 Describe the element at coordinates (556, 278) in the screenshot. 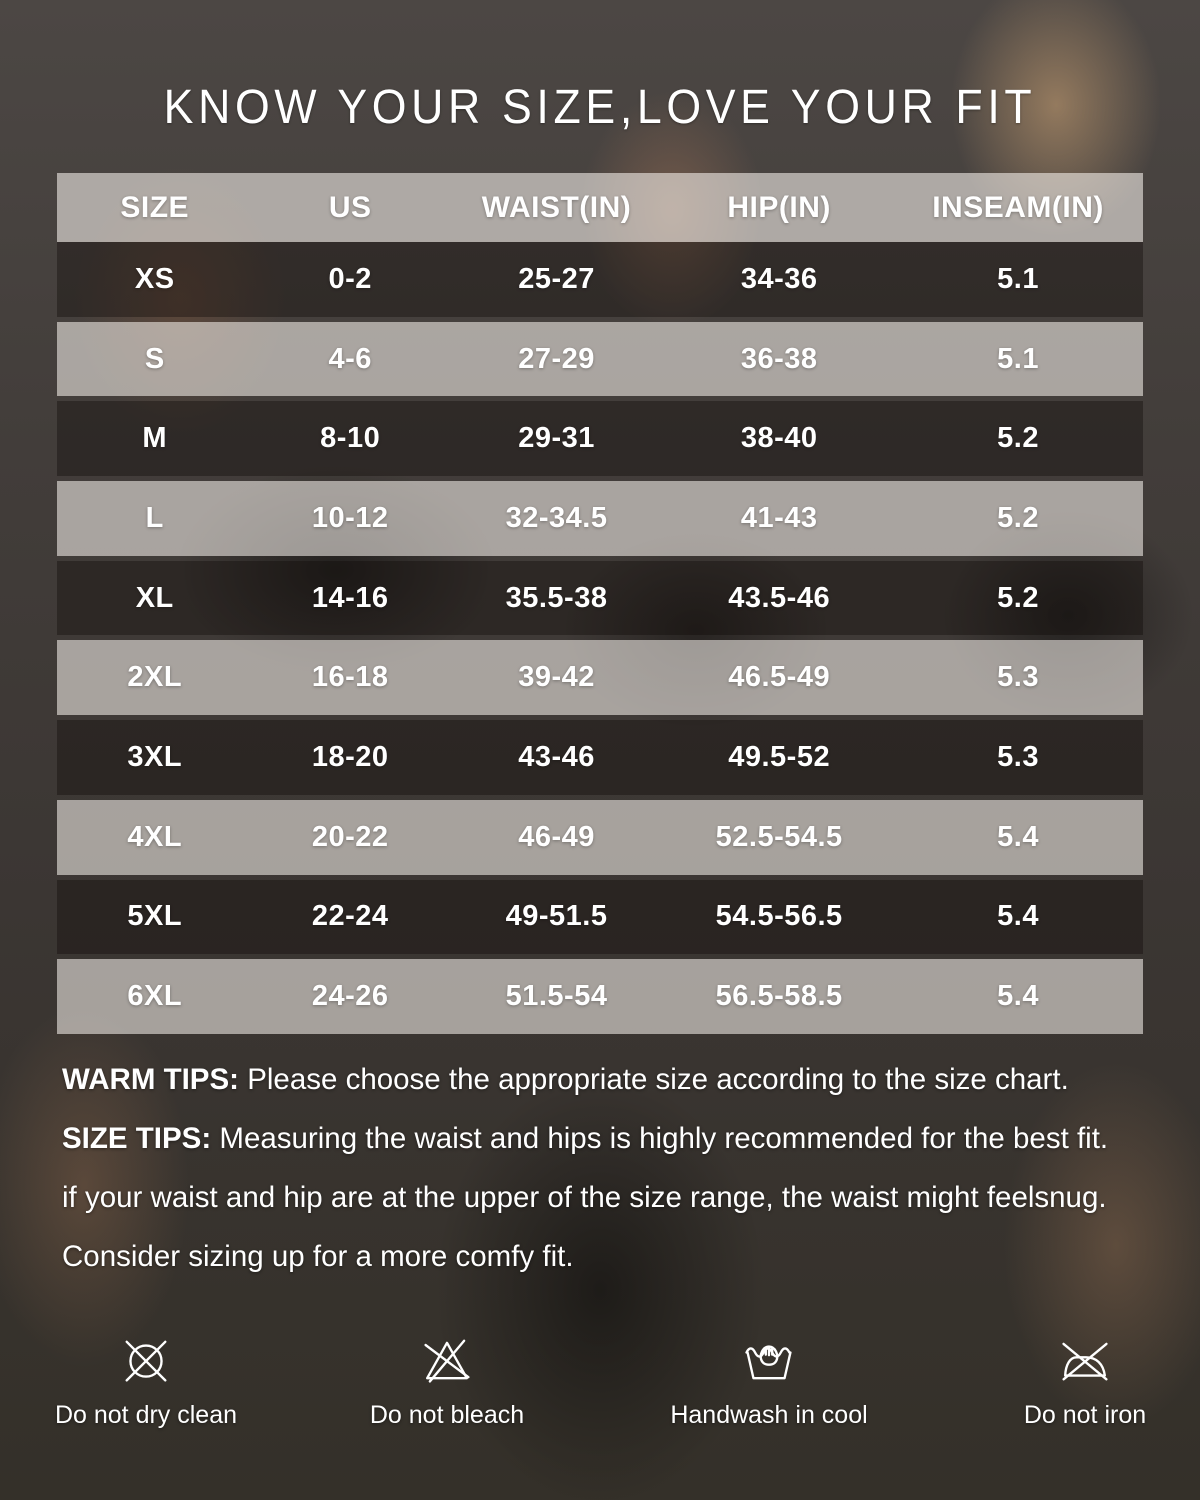

I see `cell-waist: 25-27` at that location.